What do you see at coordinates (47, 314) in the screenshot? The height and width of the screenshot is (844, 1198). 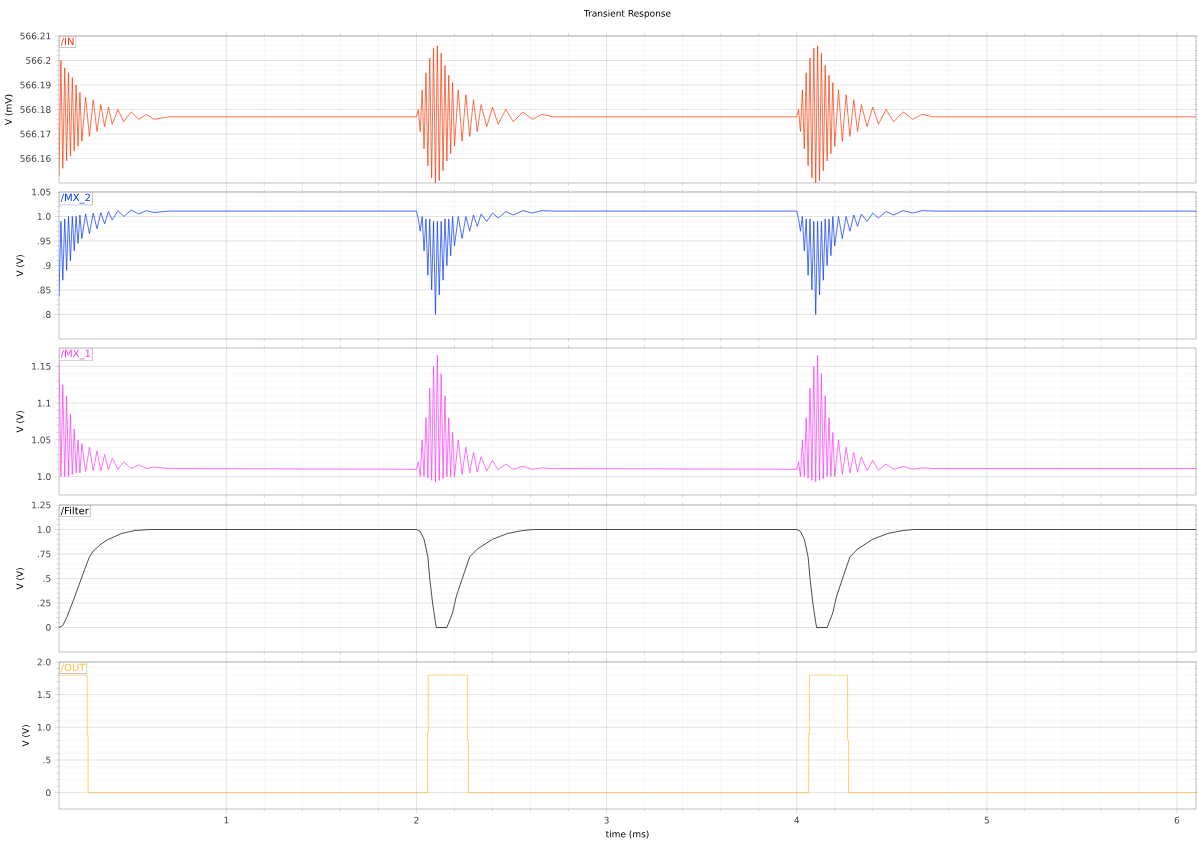 I see `y-tick-label: .8` at bounding box center [47, 314].